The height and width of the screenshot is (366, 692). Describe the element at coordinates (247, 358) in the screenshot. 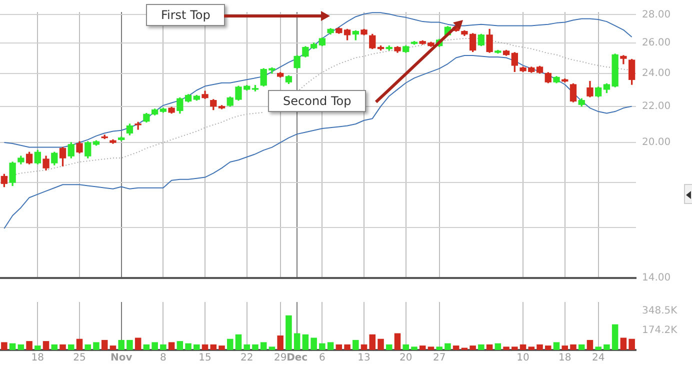

I see `x-tick-label: 22` at that location.